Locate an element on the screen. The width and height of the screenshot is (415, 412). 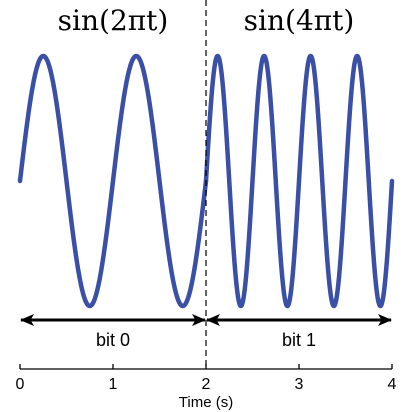
x-axis-title: Time (s) is located at coordinates (206, 402).